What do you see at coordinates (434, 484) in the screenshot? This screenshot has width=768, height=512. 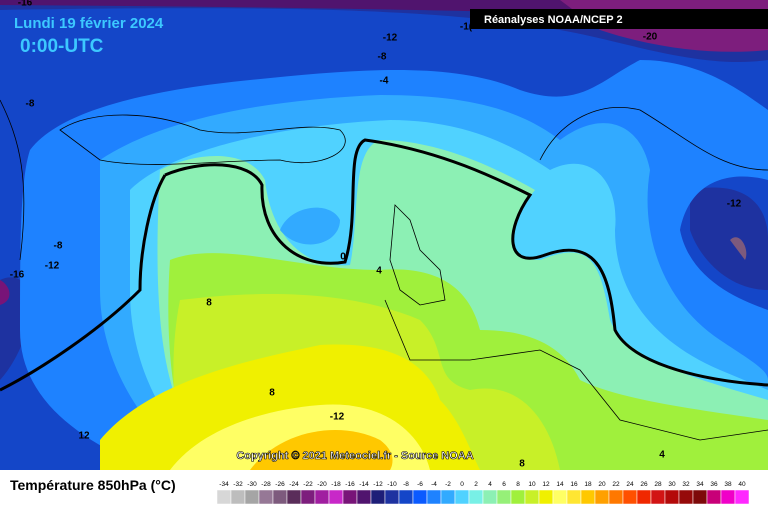 I see `legend-value: -4` at bounding box center [434, 484].